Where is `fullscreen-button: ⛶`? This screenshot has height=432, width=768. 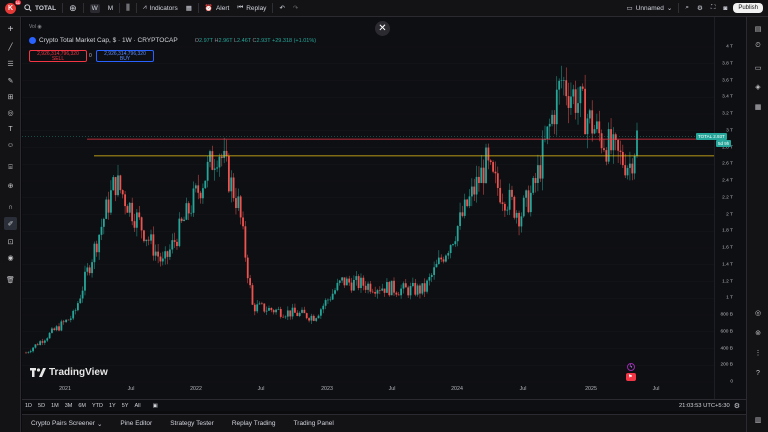
fullscreen-button: ⛶ is located at coordinates (713, 8).